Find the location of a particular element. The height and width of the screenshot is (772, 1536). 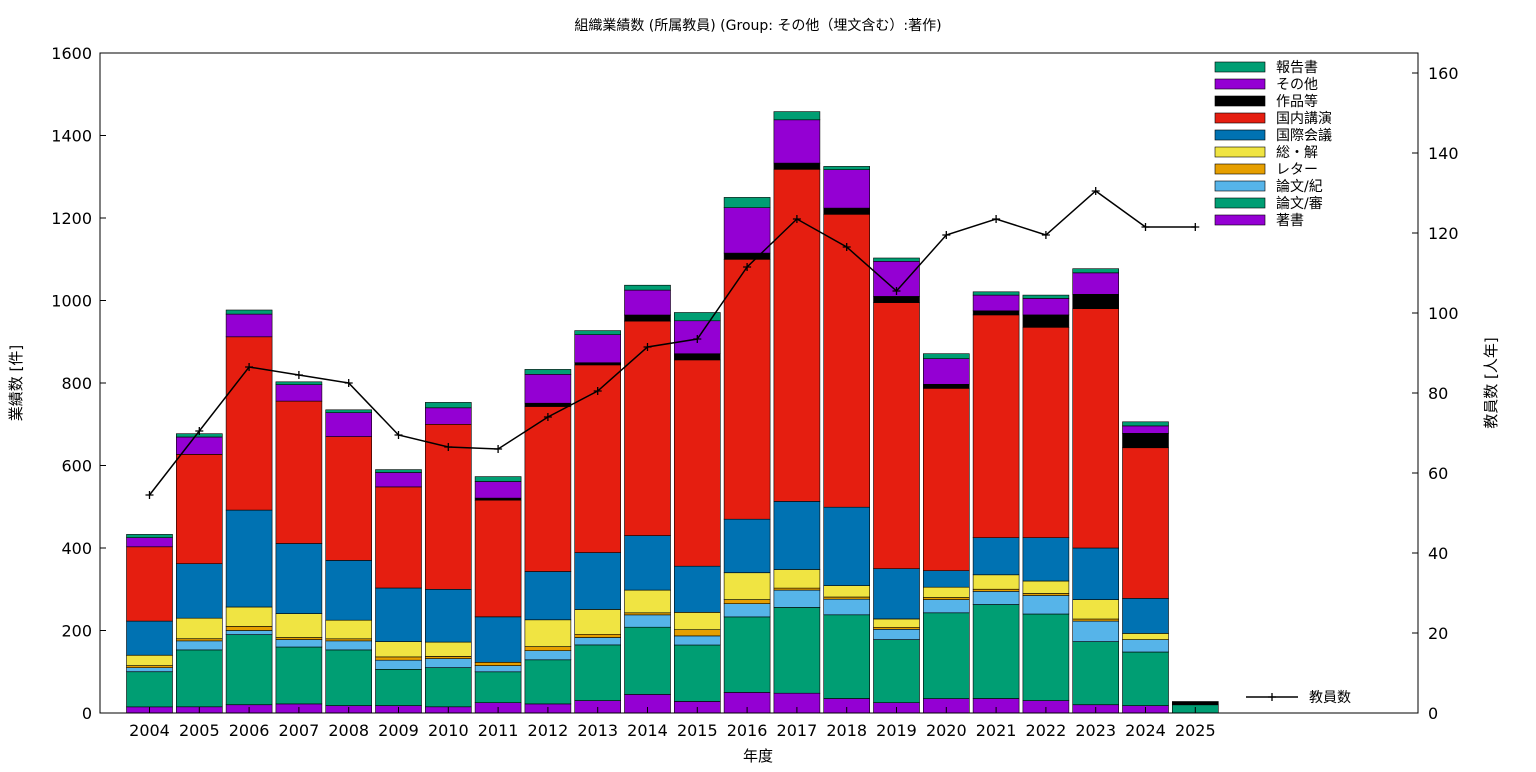

bar-segment-2019-s1 is located at coordinates (896, 671).